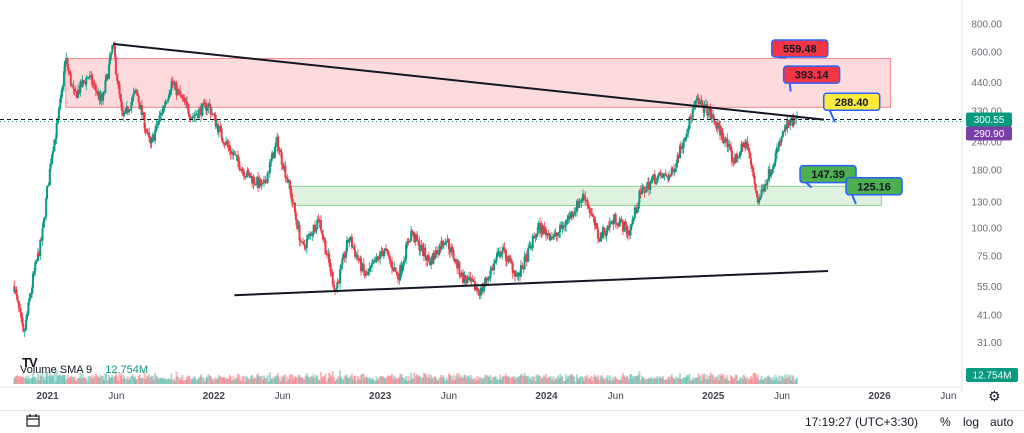 The width and height of the screenshot is (1024, 433). Describe the element at coordinates (986, 111) in the screenshot. I see `y-tick-label: 330.00` at that location.